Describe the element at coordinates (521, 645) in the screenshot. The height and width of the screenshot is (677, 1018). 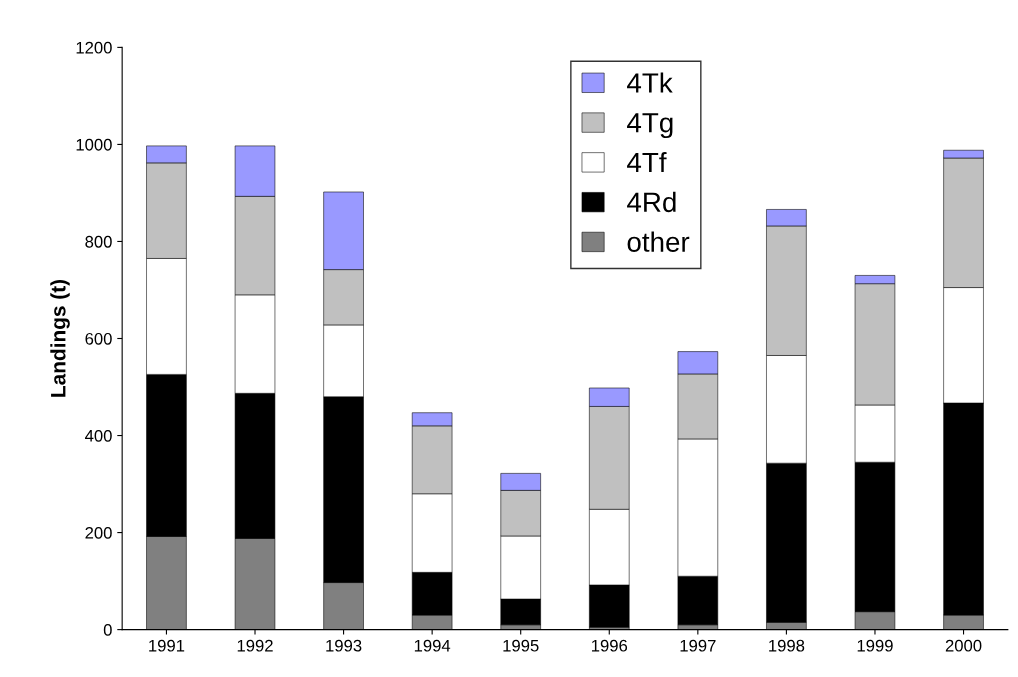
I see `x-tick-label: 1995` at that location.